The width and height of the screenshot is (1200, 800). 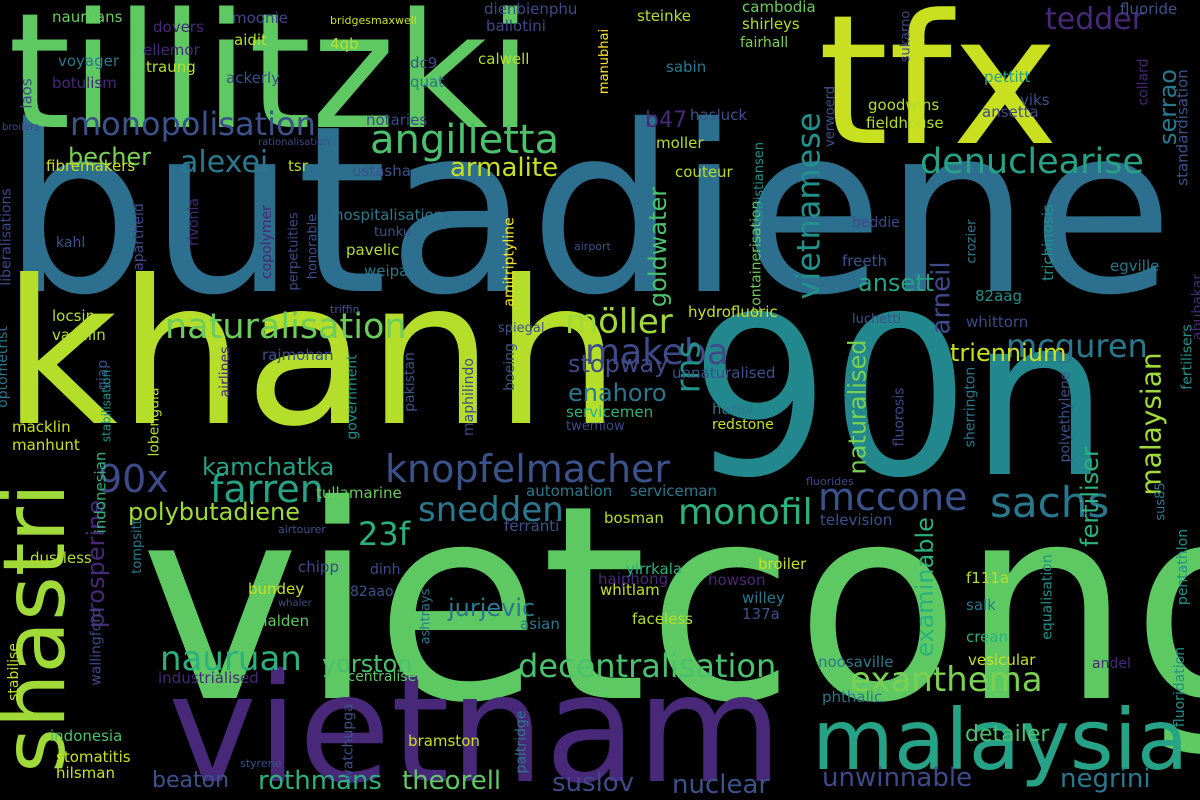 I want to click on word-twemlow: twemlow, so click(x=595, y=426).